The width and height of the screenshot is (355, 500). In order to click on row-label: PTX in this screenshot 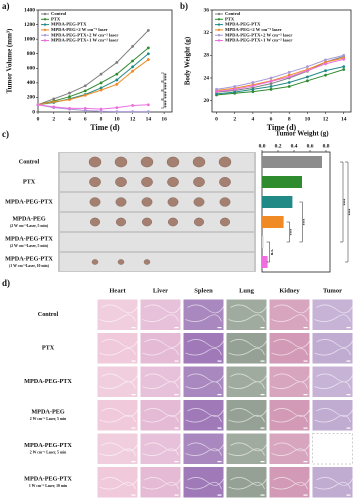, I will do `click(48, 348)`.